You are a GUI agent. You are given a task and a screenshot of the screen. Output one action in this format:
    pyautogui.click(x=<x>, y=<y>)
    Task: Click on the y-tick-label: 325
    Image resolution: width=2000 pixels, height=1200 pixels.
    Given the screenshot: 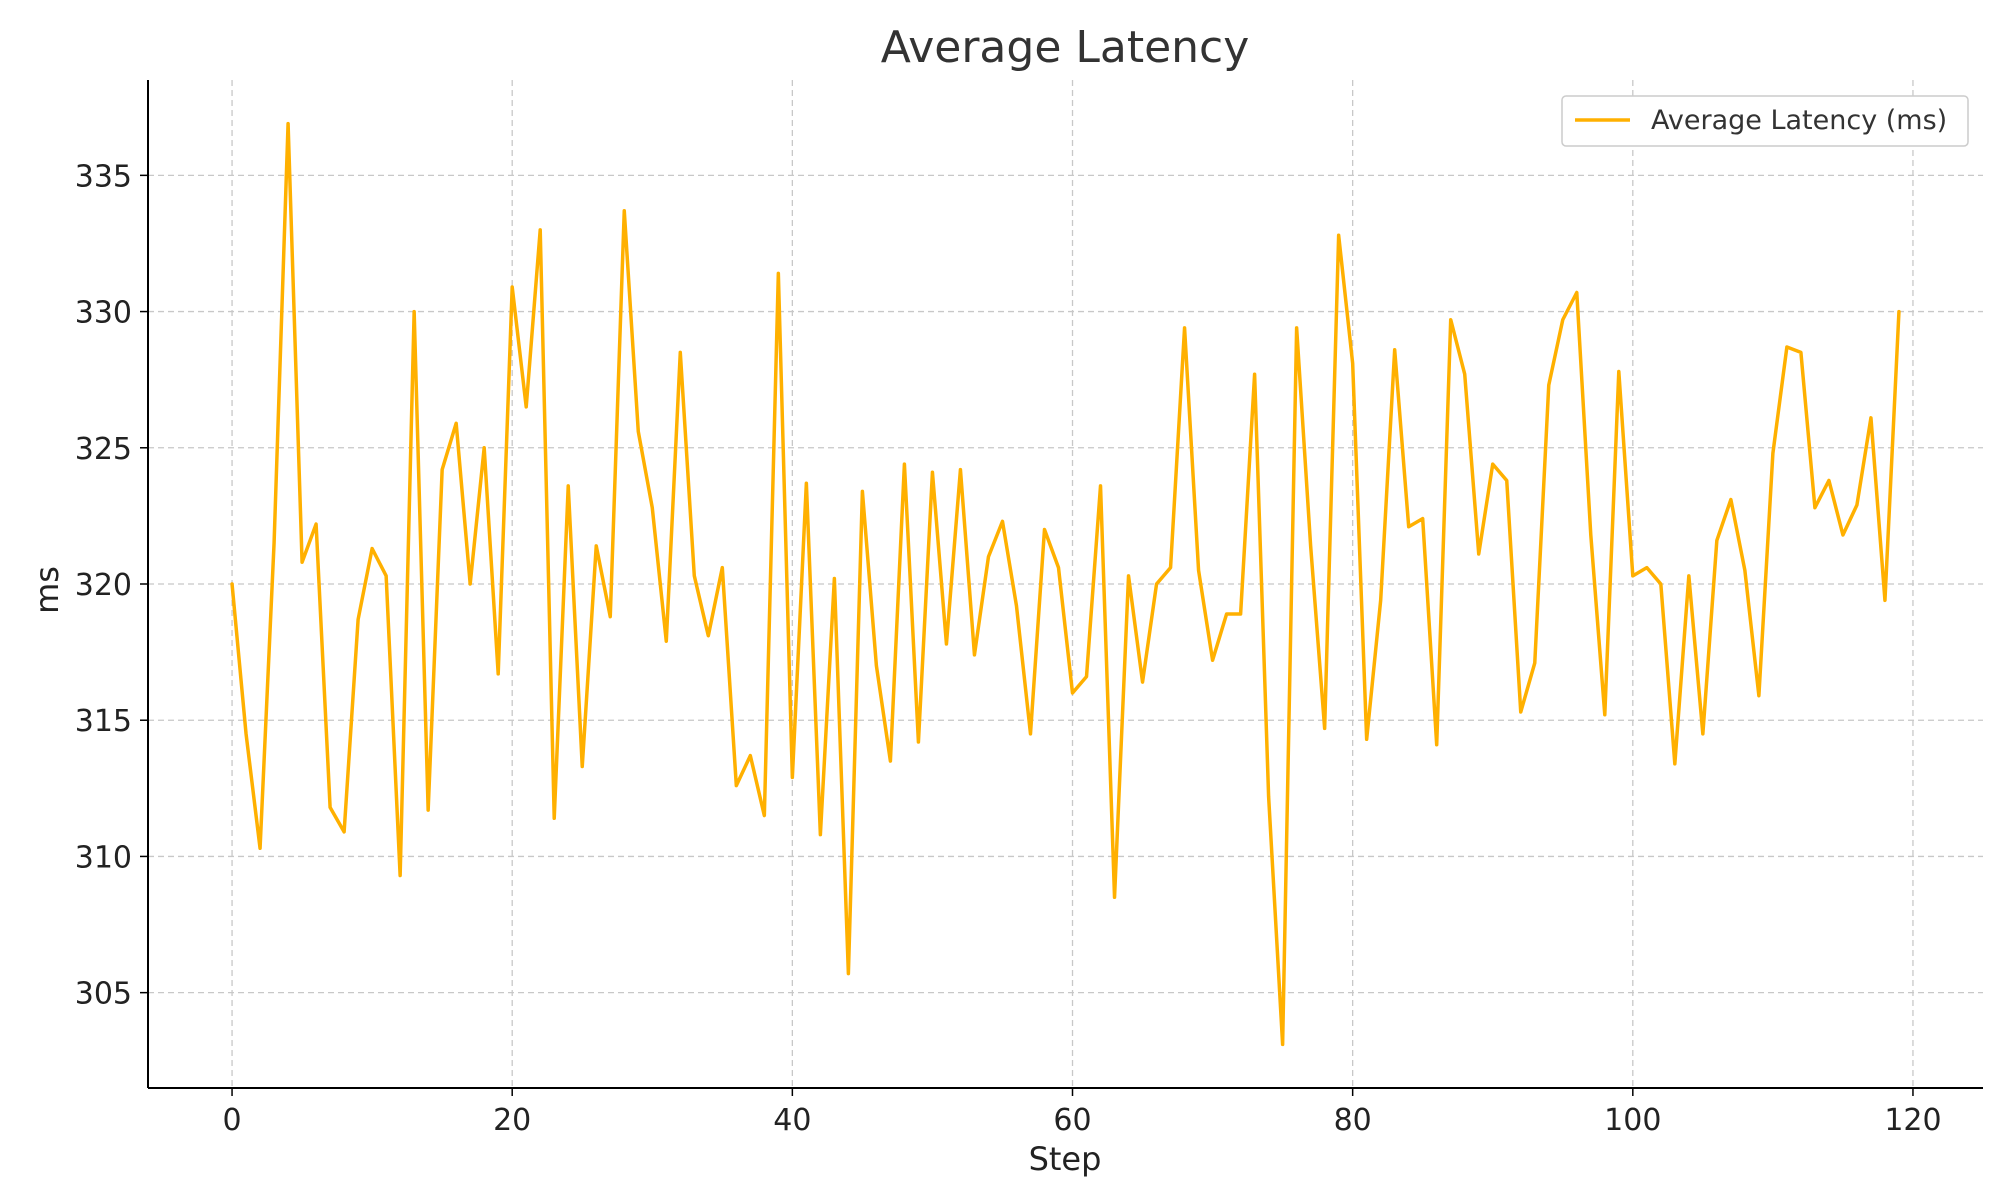 What is the action you would take?
    pyautogui.click(x=103, y=449)
    